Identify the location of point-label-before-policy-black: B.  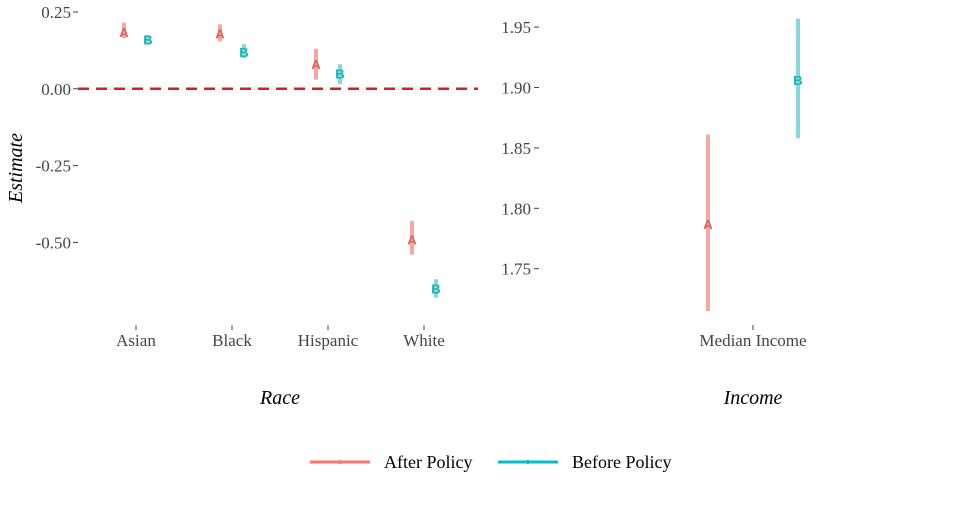
(243, 52).